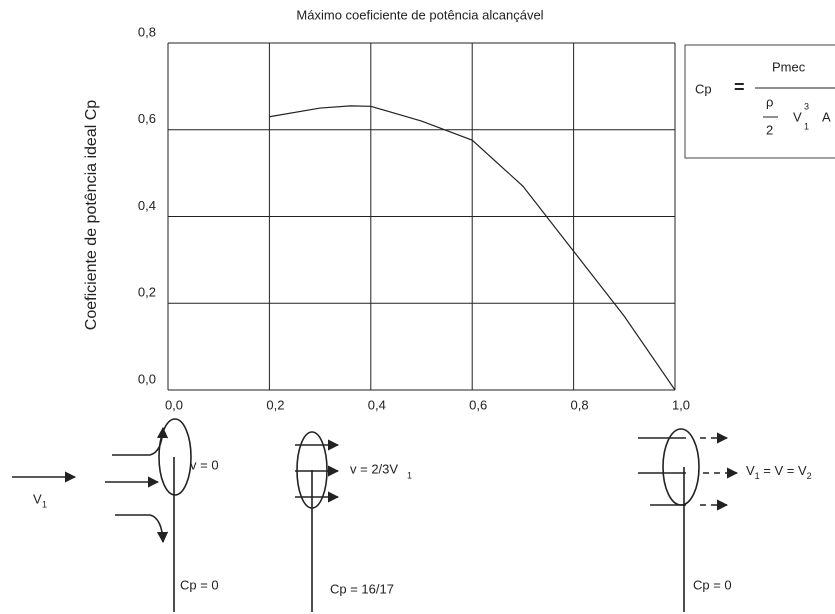 Image resolution: width=835 pixels, height=614 pixels. I want to click on x-tick-label: 0,4, so click(377, 404).